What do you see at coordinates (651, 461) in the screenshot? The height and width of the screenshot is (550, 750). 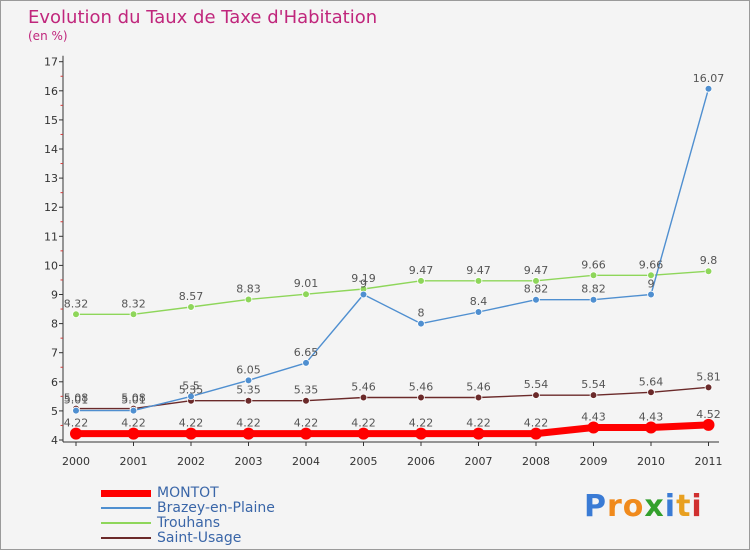 I see `x-tick-label: 2010` at bounding box center [651, 461].